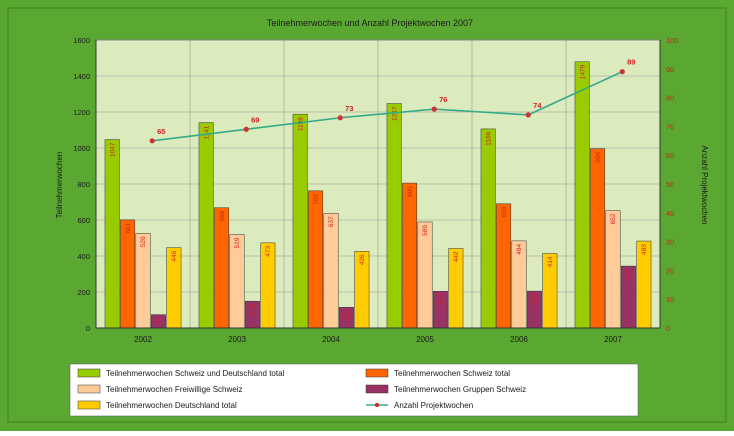  I want to click on data-label-2003-3: 149, so click(253, 309).